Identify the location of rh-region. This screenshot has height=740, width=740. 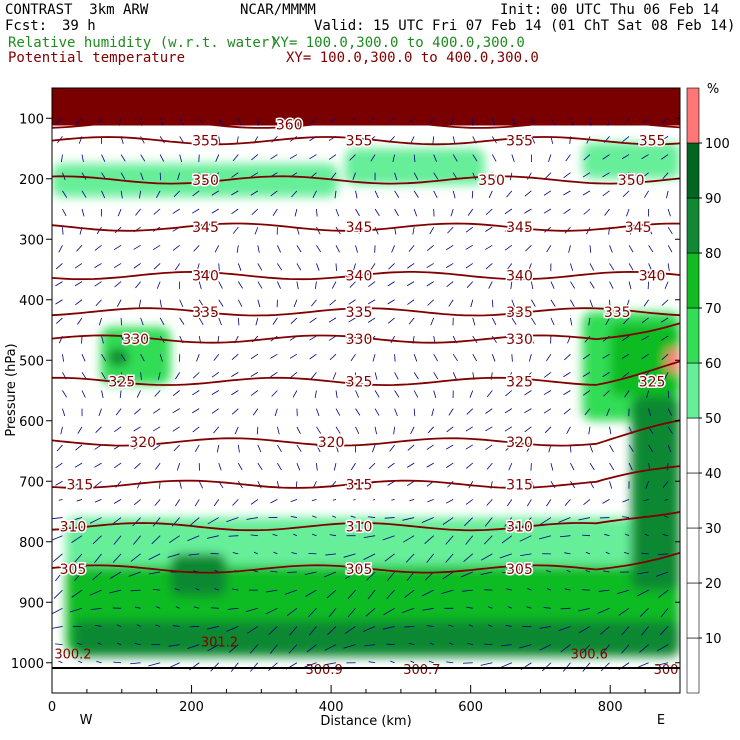
(195, 180).